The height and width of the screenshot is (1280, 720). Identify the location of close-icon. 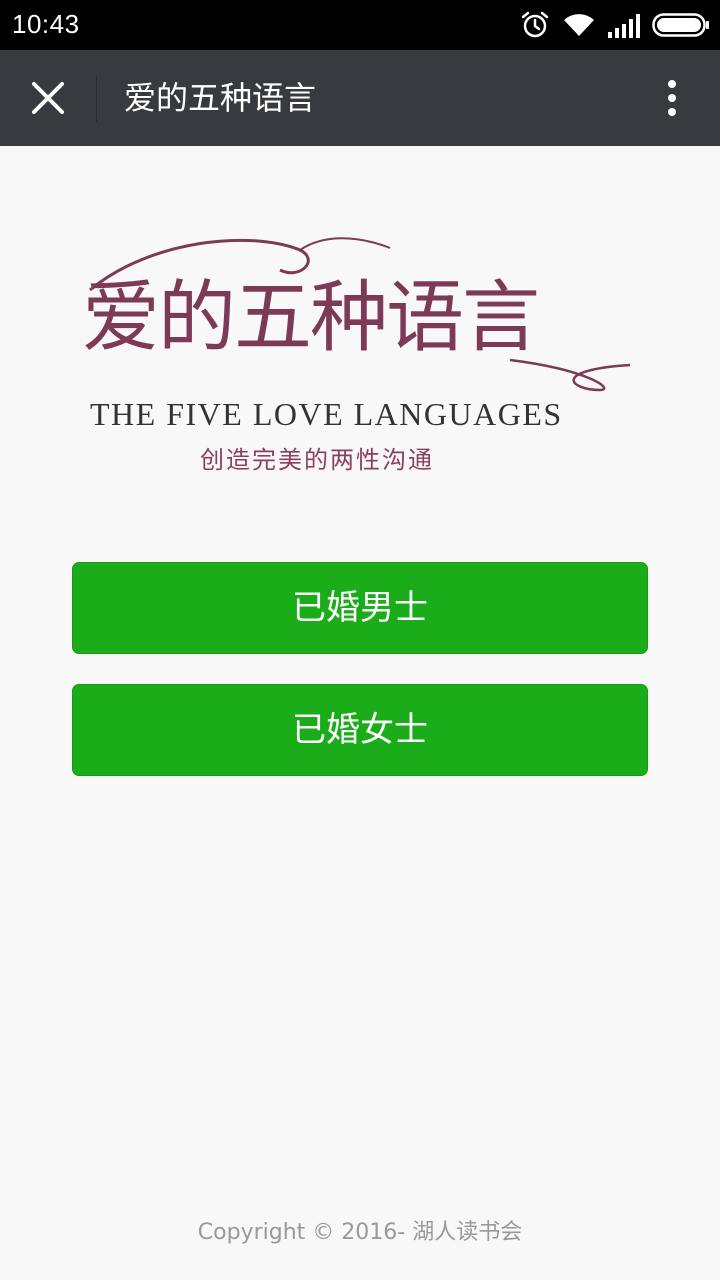
(48, 98).